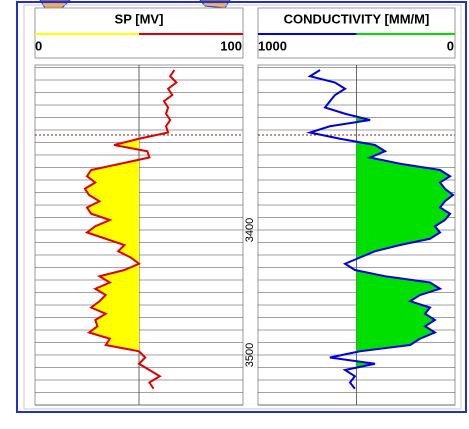  What do you see at coordinates (139, 18) in the screenshot?
I see `track-title: SP [MV]` at bounding box center [139, 18].